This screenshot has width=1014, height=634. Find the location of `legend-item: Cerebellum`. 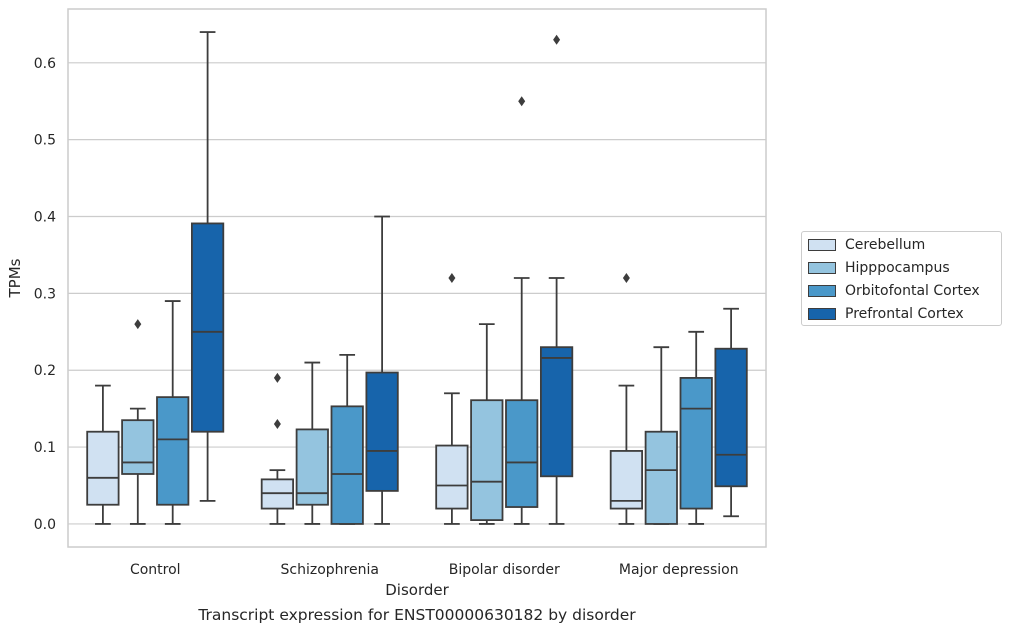

legend-item: Cerebellum is located at coordinates (866, 245).